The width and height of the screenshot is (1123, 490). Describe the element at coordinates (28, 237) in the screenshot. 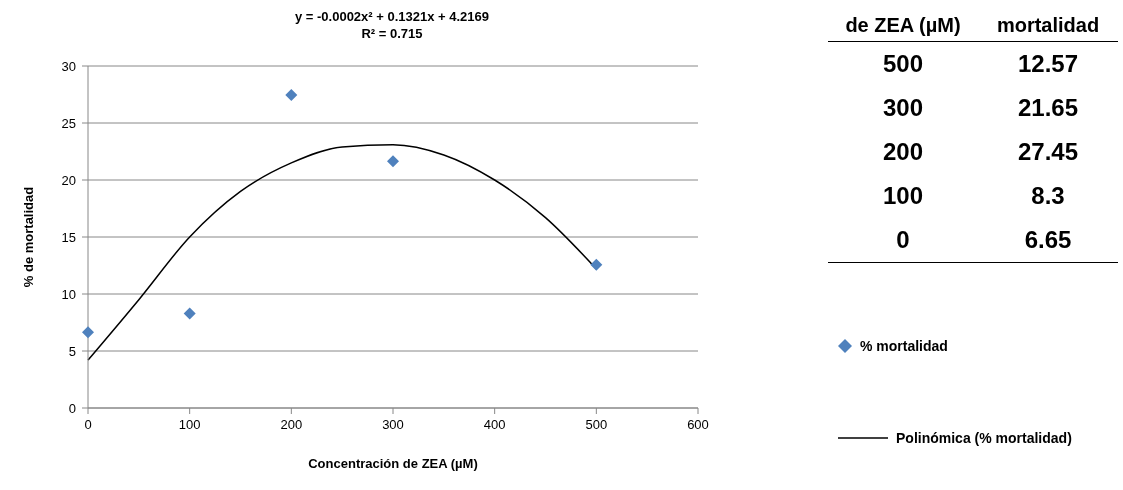

I see `y-axis-title: % de mortalidad` at that location.